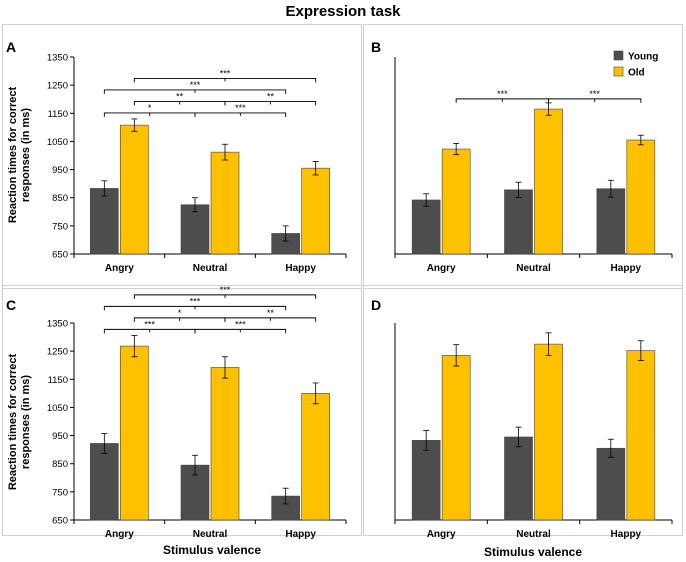 This screenshot has height=562, width=686. What do you see at coordinates (11, 305) in the screenshot?
I see `panel-label: C` at bounding box center [11, 305].